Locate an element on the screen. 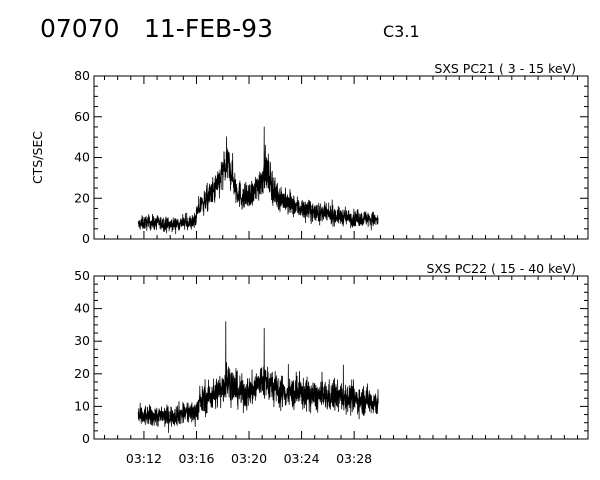 This screenshot has width=600, height=480. x-tick-label: 03:28 is located at coordinates (354, 458).